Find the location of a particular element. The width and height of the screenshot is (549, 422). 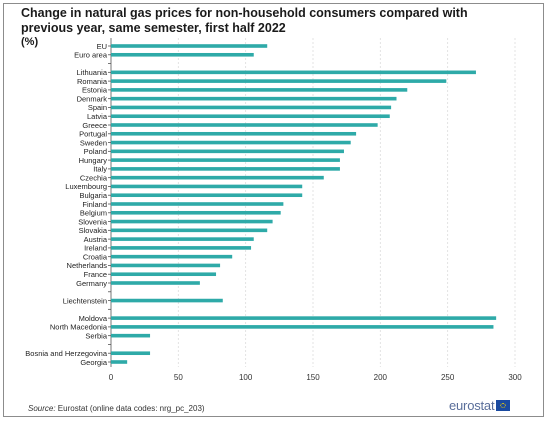

category-label: Romania is located at coordinates (92, 81).